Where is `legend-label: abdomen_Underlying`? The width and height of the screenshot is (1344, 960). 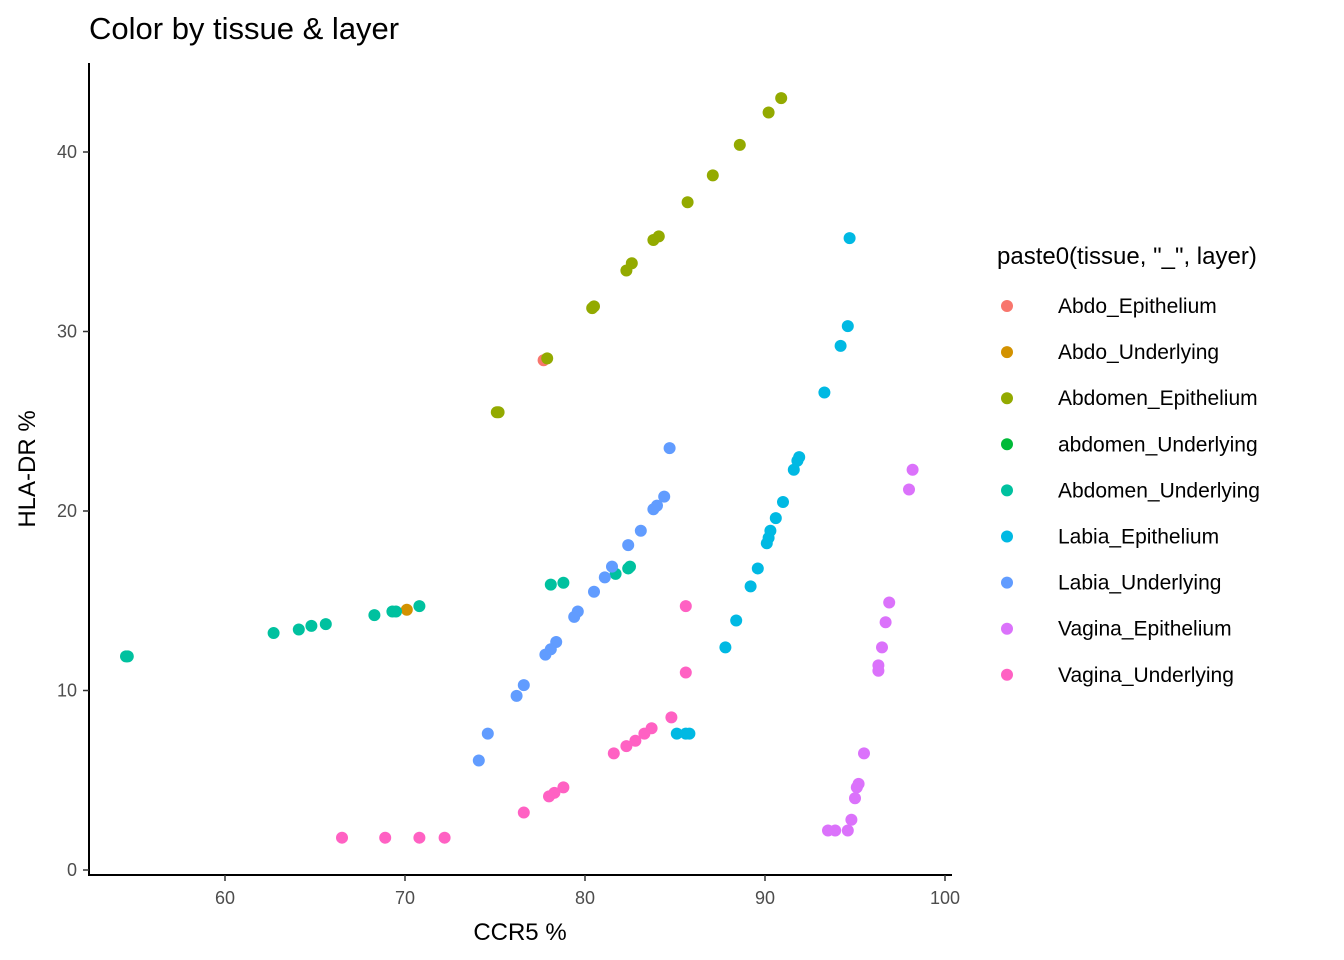
legend-label: abdomen_Underlying is located at coordinates (1158, 444).